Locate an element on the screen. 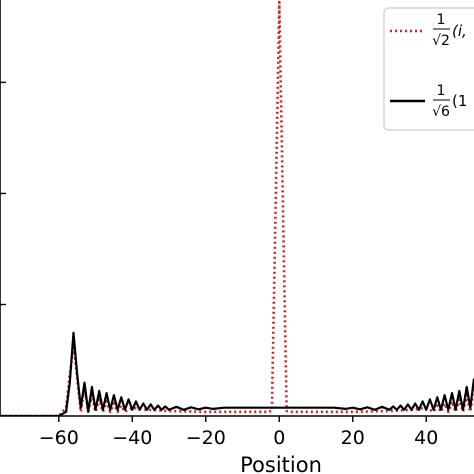 Image resolution: width=474 pixels, height=474 pixels. x-axis-label: Position is located at coordinates (281, 463).